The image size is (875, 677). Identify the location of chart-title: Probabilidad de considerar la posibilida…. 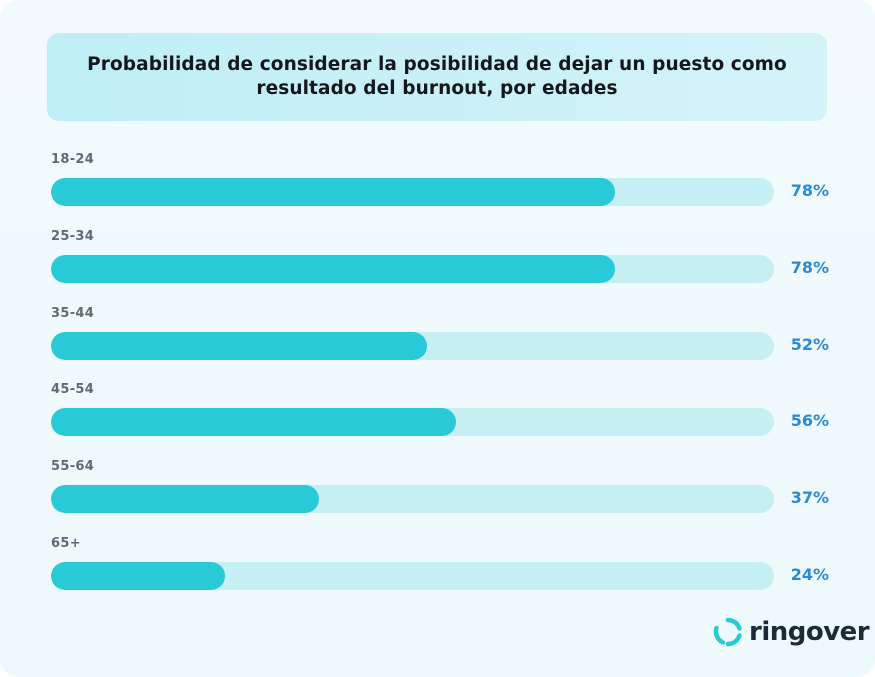
(437, 76).